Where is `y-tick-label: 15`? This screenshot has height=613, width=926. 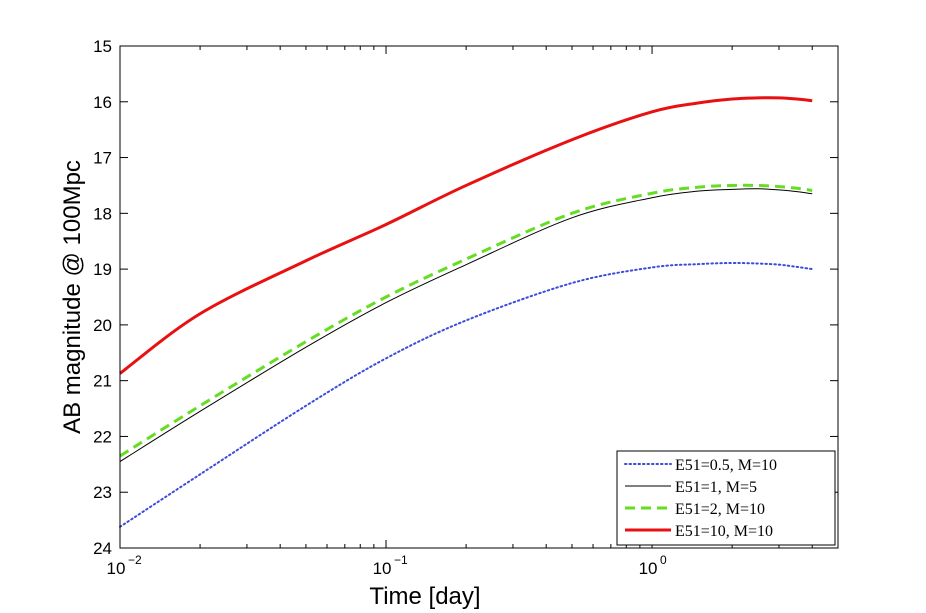 y-tick-label: 15 is located at coordinates (102, 46).